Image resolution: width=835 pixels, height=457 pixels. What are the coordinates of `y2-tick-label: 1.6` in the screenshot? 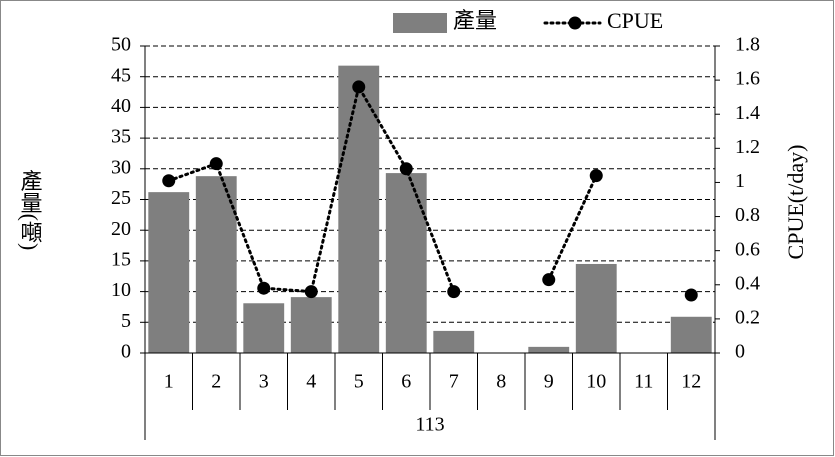 It's located at (747, 79).